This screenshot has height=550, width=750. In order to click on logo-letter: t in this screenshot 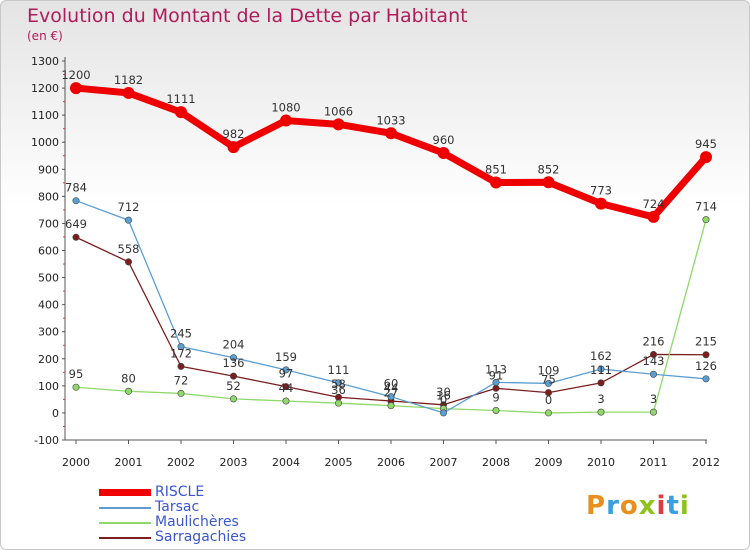, I will do `click(673, 506)`.